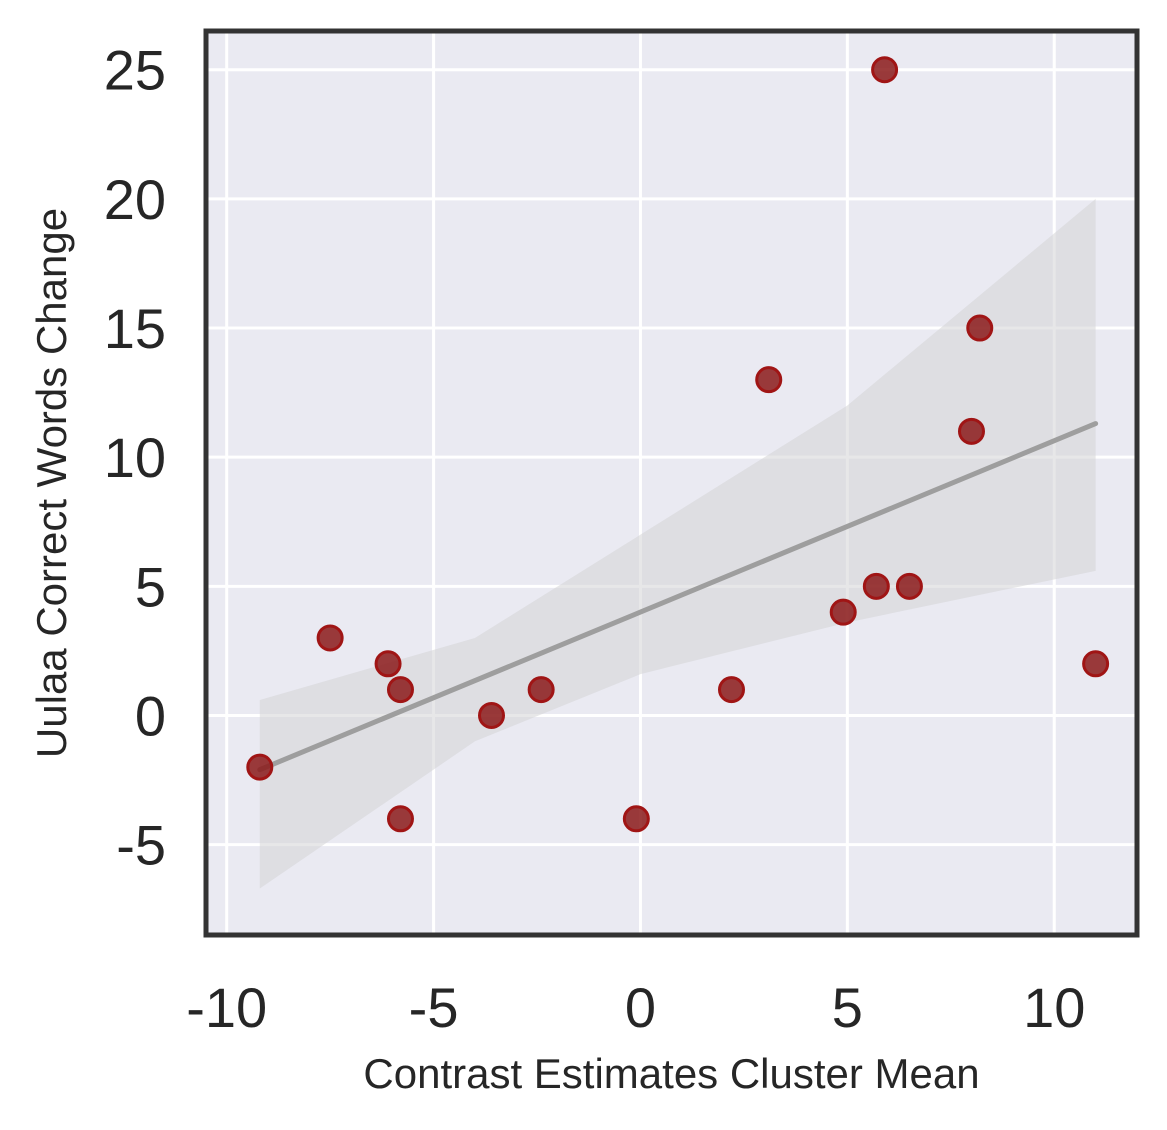  I want to click on y-tick-label: 15, so click(135, 328).